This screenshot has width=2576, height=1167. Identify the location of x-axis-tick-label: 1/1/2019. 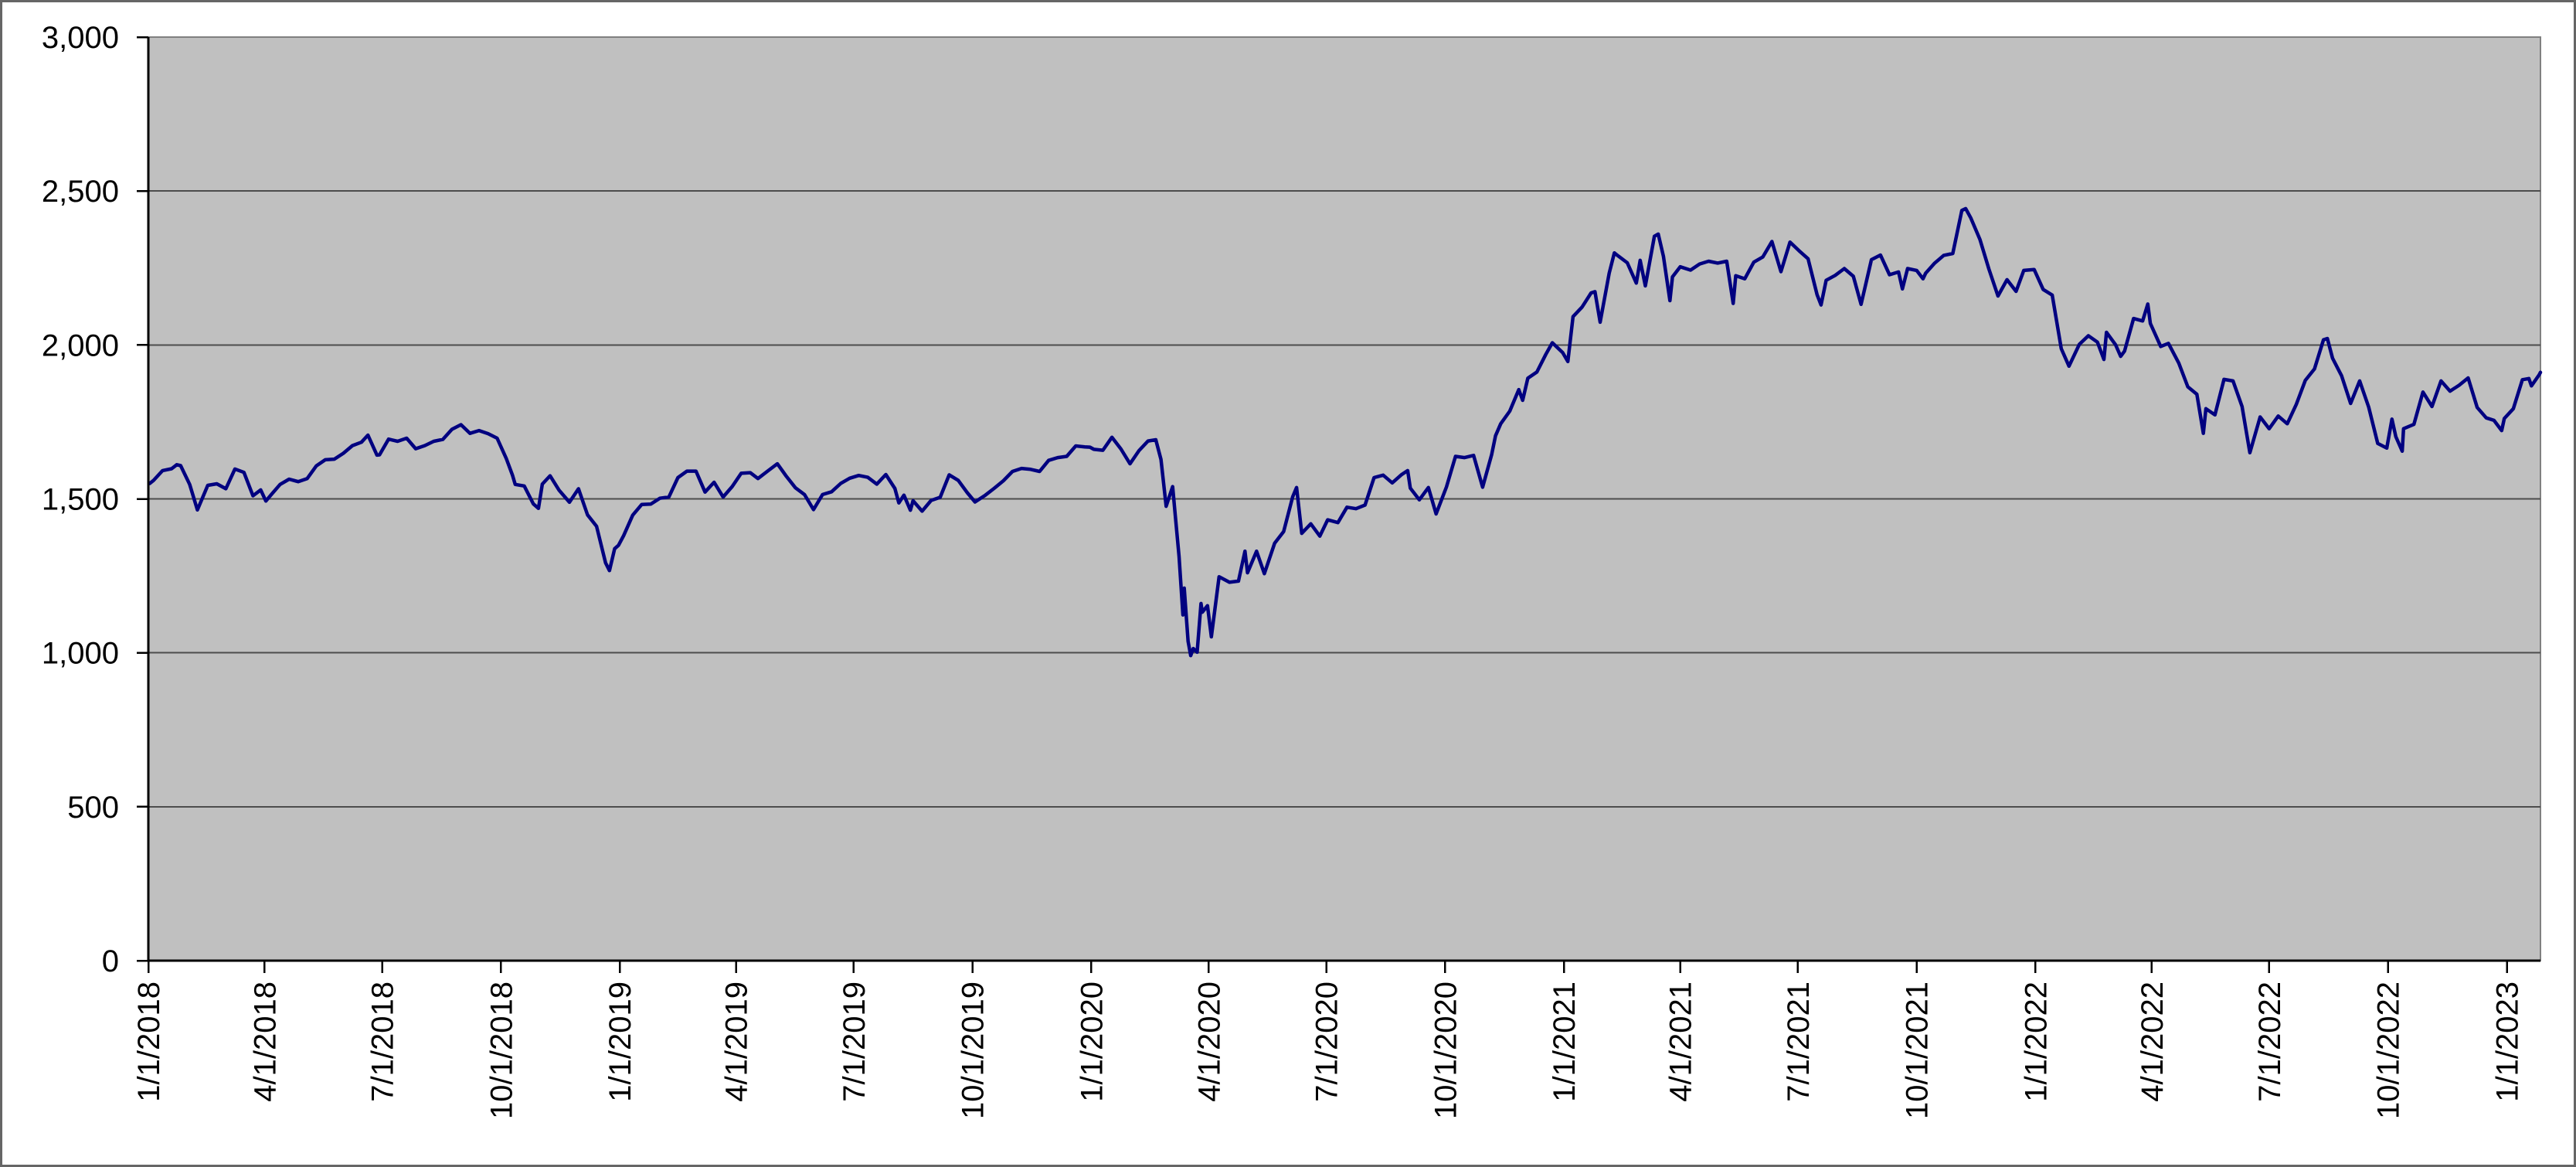
(620, 1042).